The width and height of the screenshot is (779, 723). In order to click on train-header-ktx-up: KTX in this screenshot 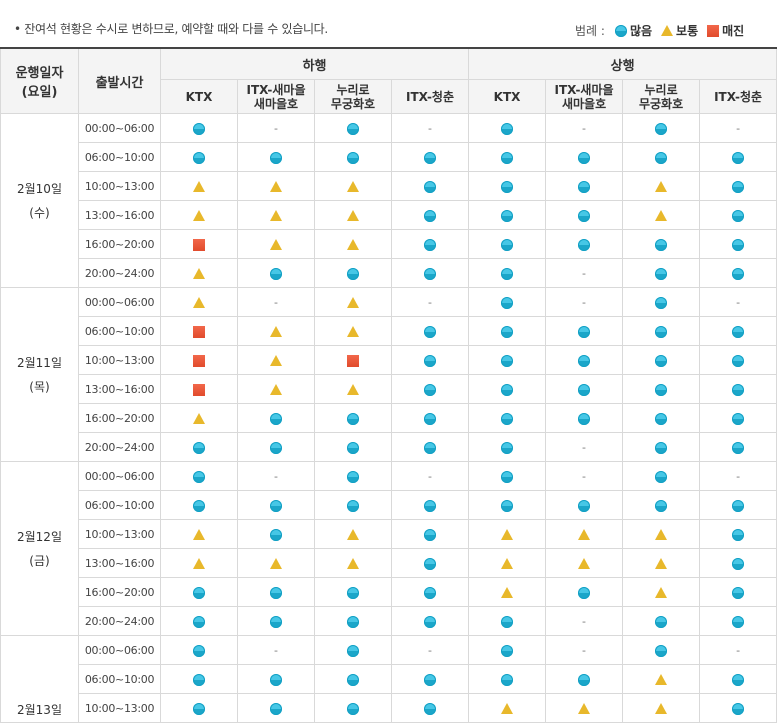, I will do `click(507, 96)`.